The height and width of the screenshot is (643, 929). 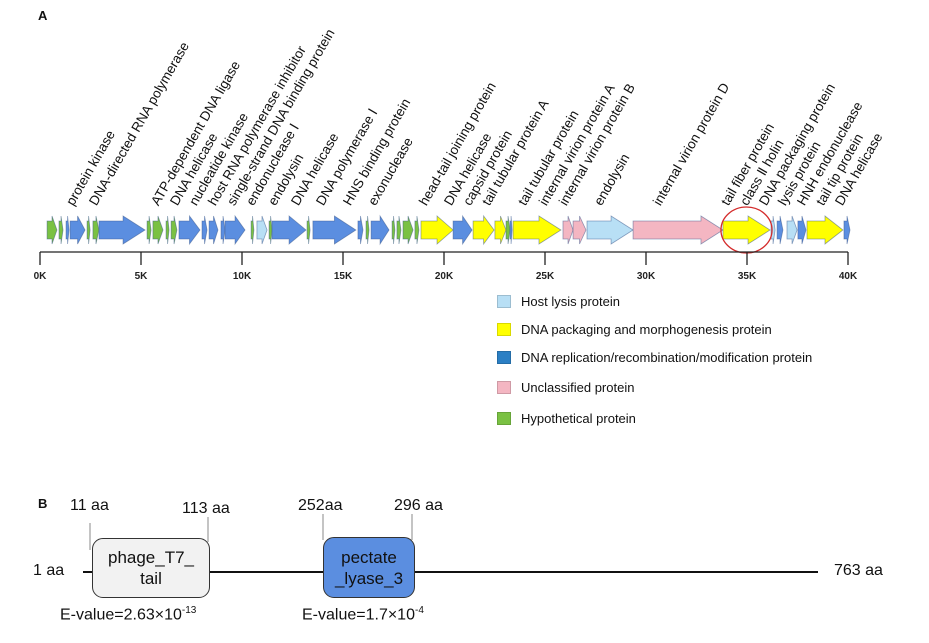 What do you see at coordinates (444, 276) in the screenshot?
I see `axis-tick-label: 20K` at bounding box center [444, 276].